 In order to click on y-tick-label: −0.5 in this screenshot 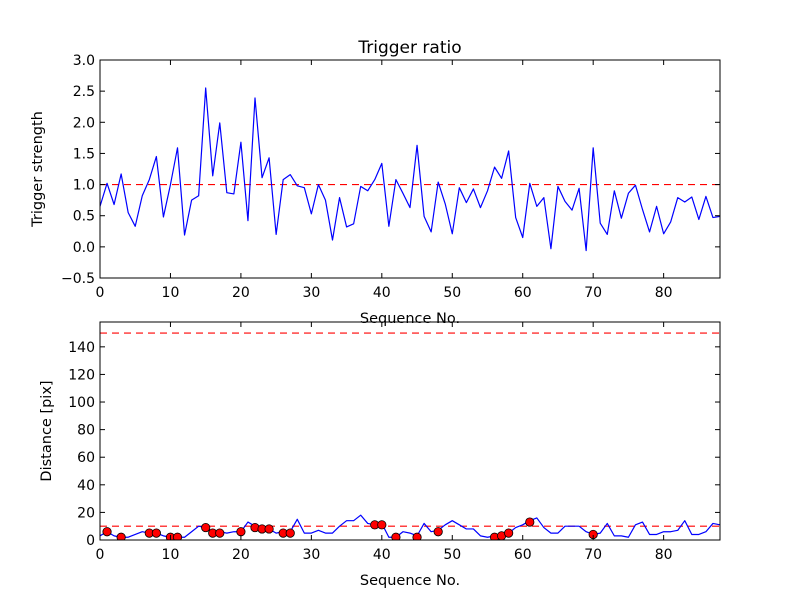, I will do `click(78, 279)`.